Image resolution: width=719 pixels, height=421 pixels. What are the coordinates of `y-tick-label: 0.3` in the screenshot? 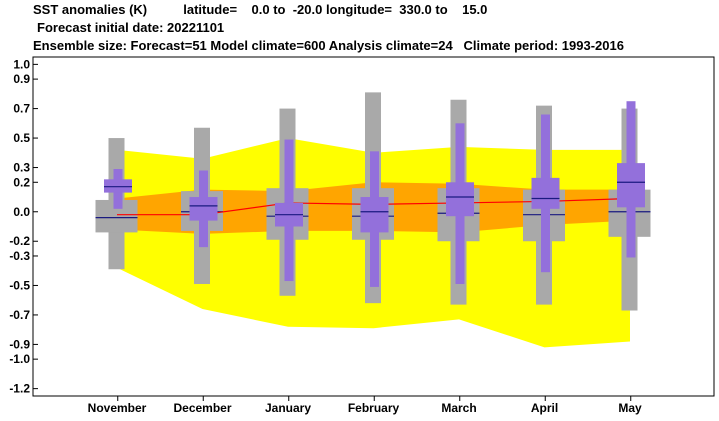 It's located at (21, 168).